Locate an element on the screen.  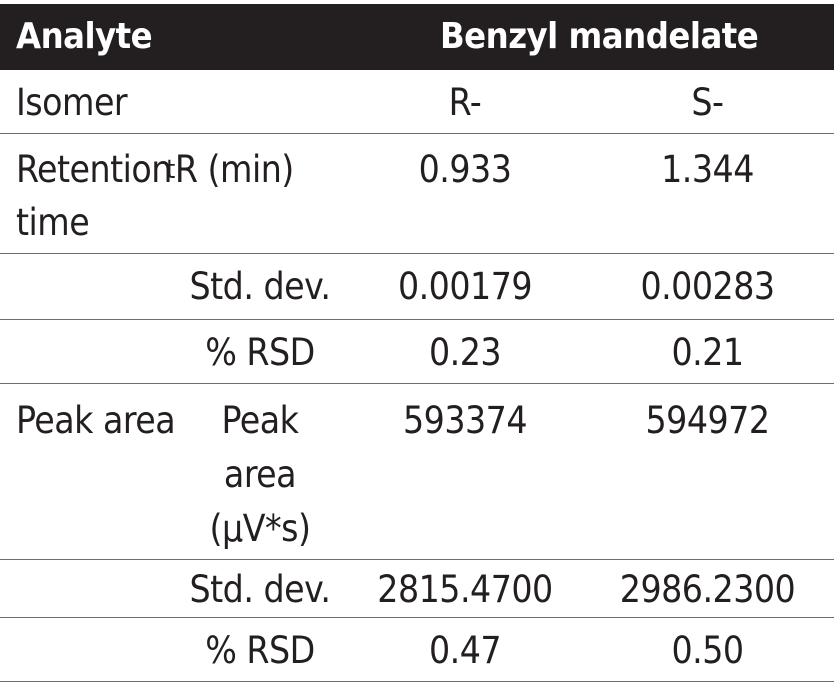
retention-sublabel: tR (min) is located at coordinates (230, 172).